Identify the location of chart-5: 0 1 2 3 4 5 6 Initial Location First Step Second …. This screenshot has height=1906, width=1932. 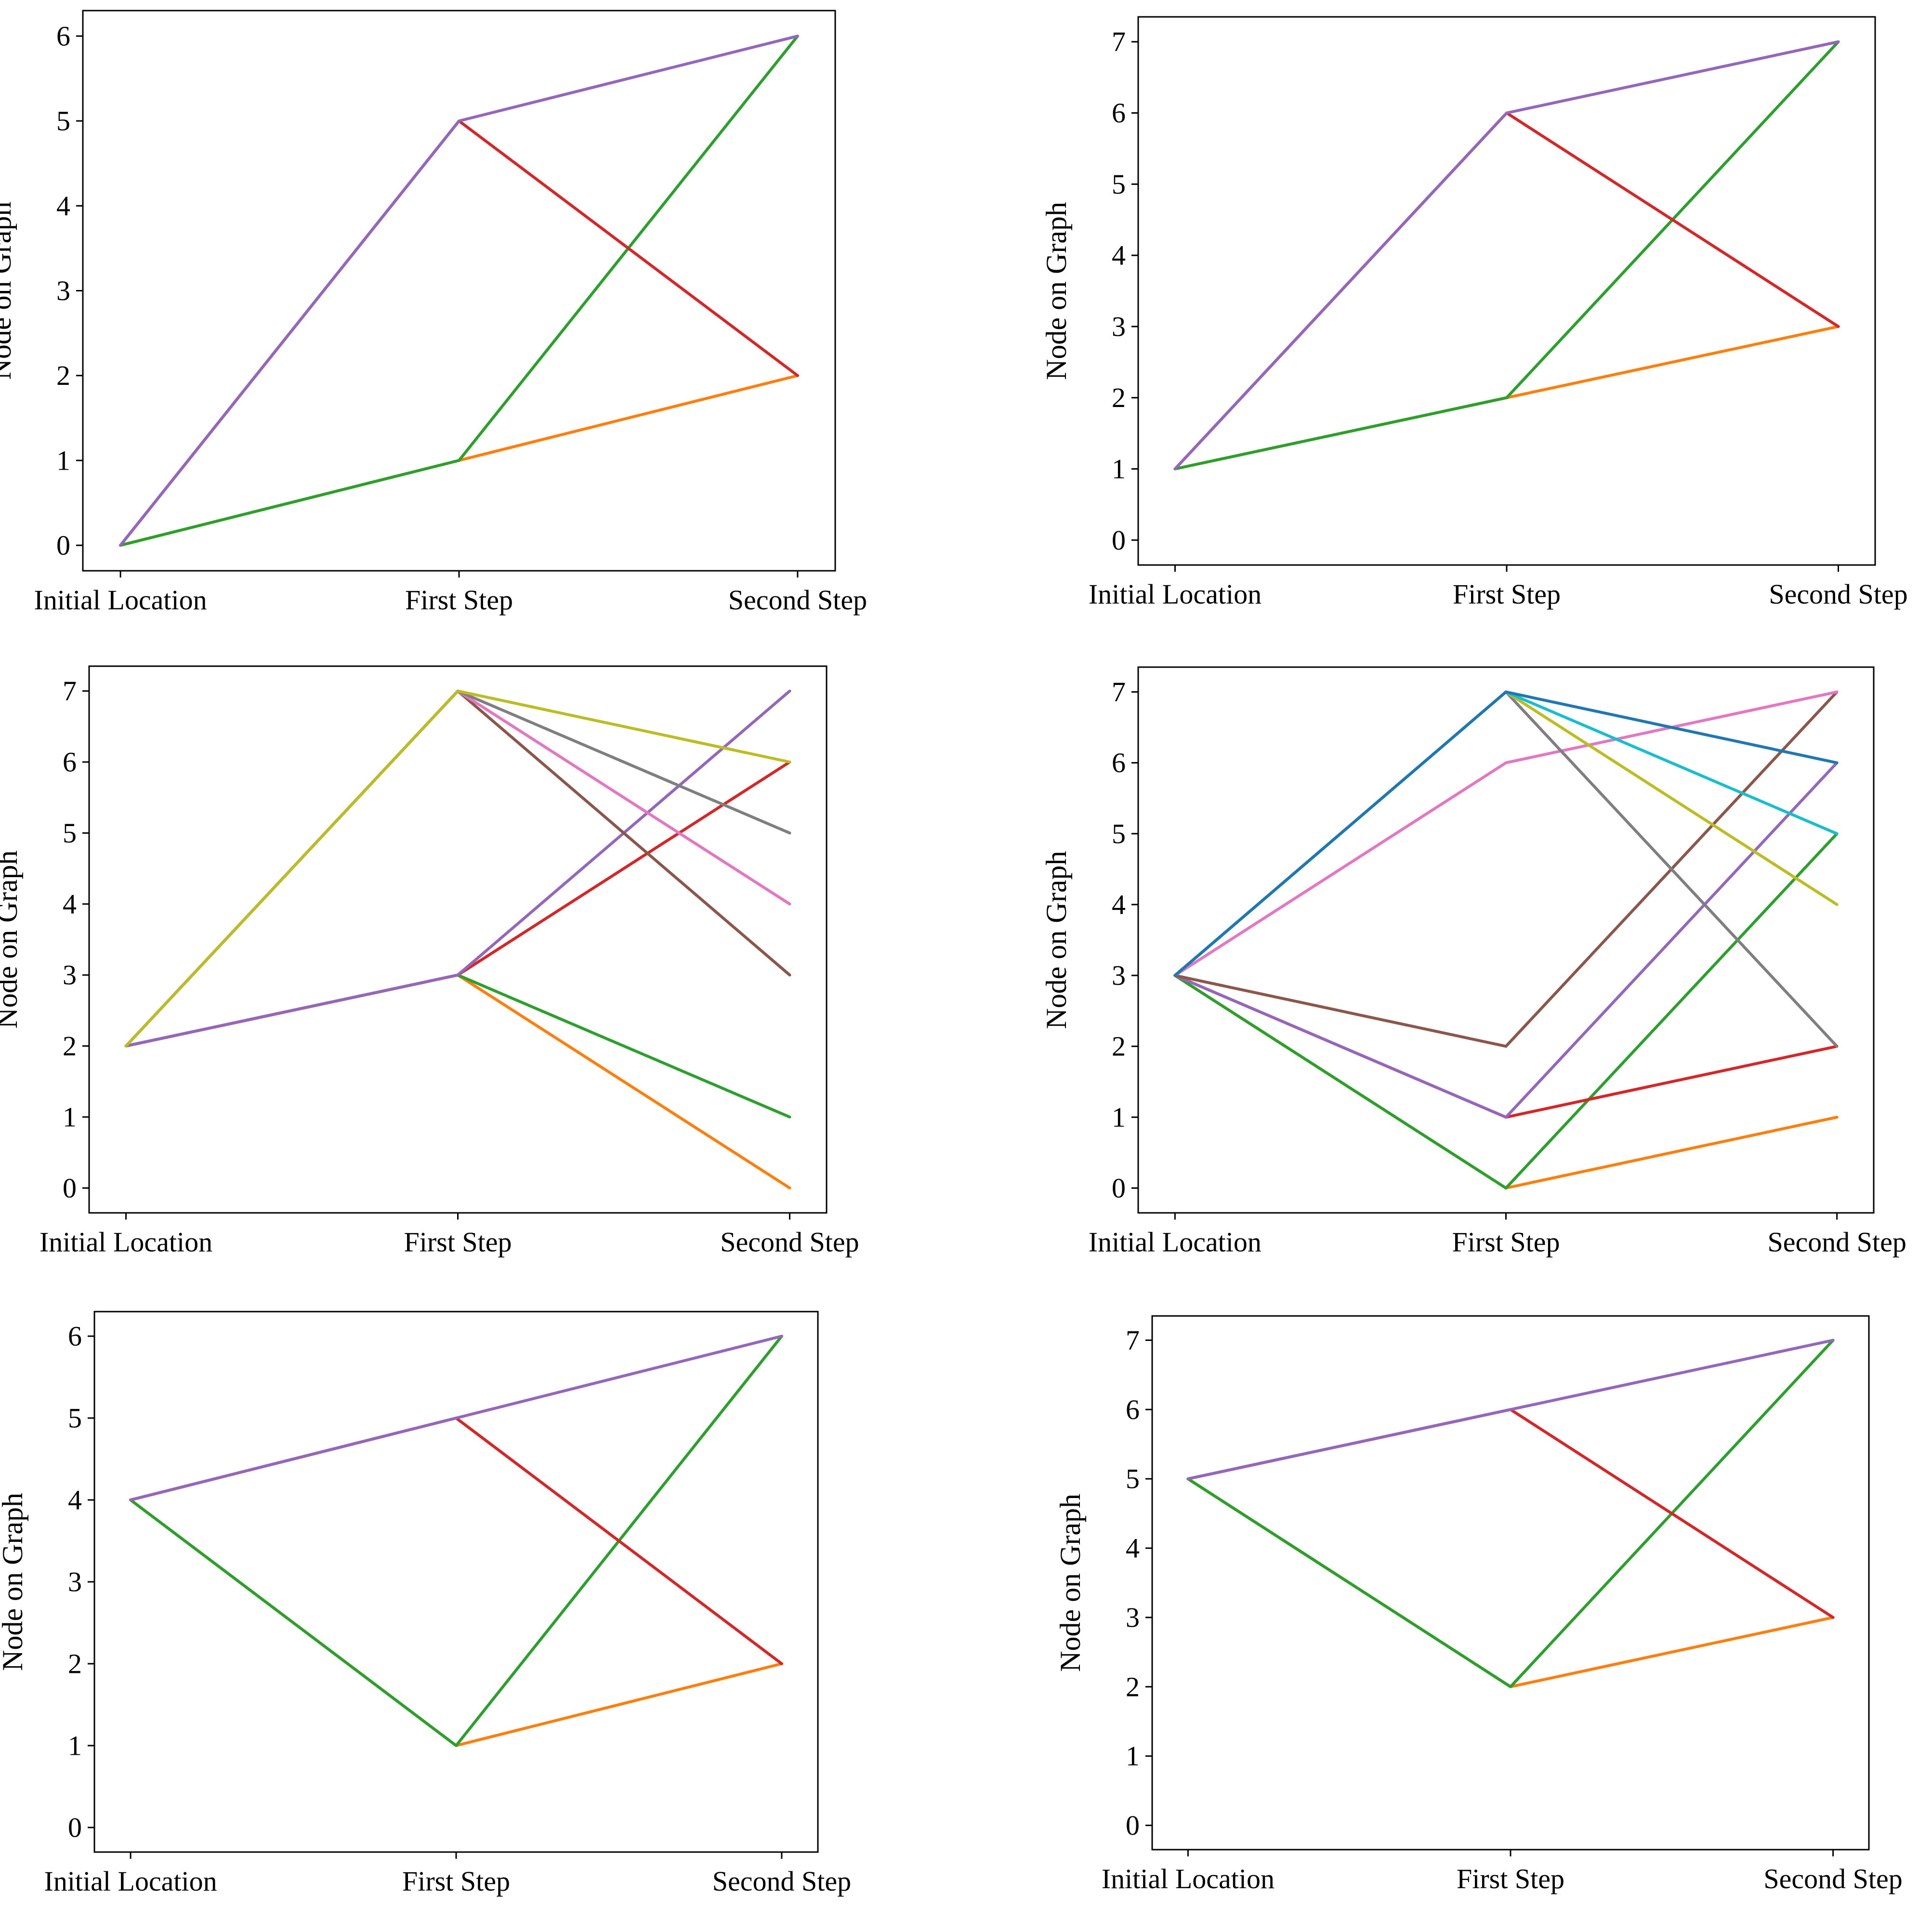
(425, 1604).